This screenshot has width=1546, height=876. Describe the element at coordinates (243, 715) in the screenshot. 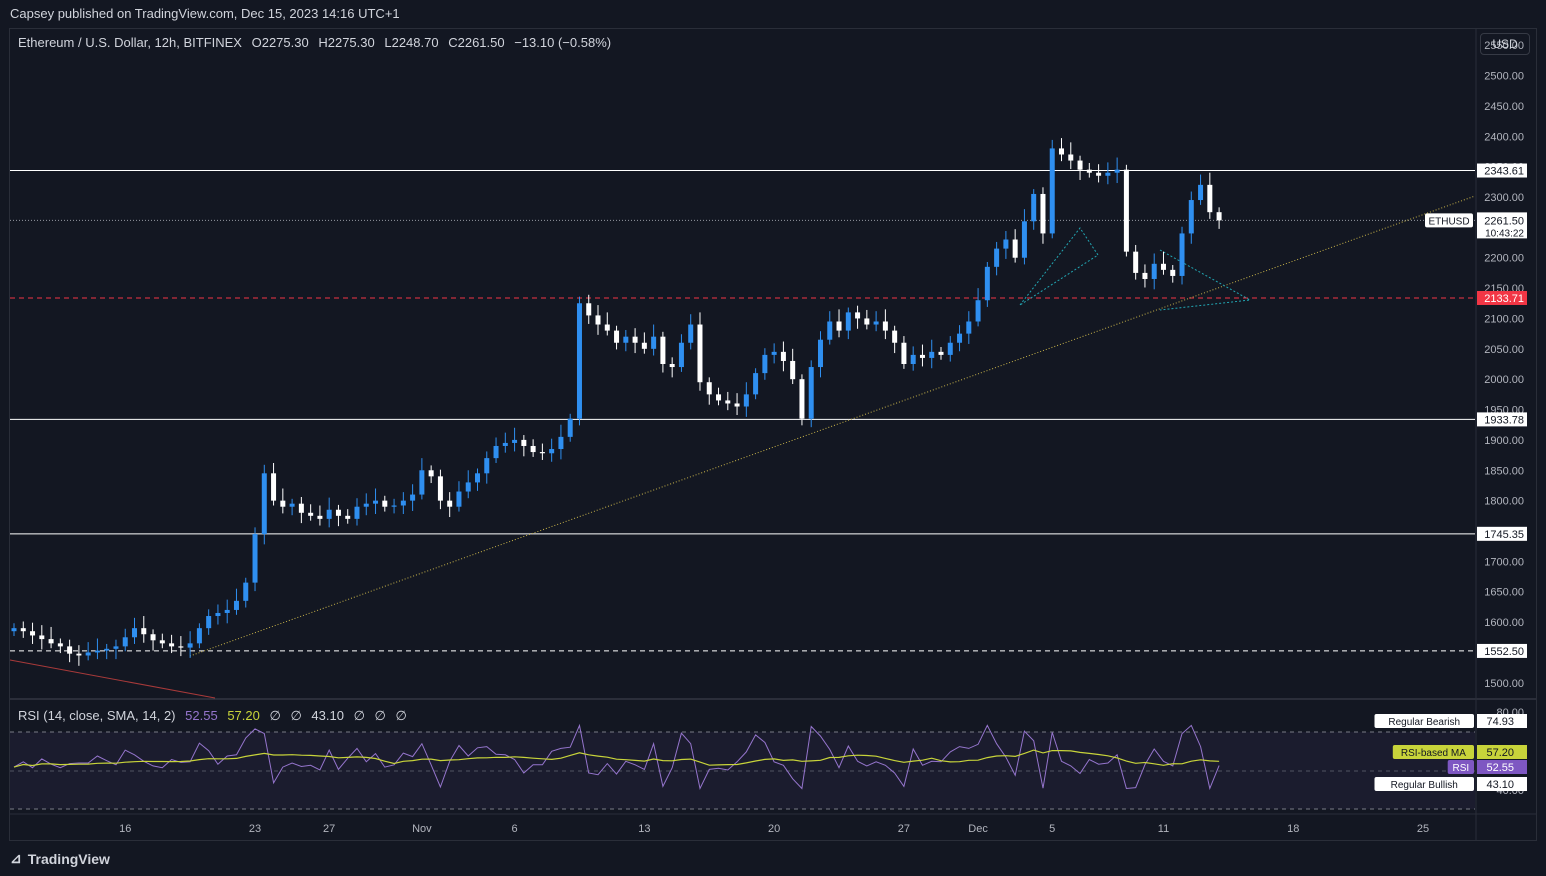

I see `rsi-ma-value: 57.20` at that location.